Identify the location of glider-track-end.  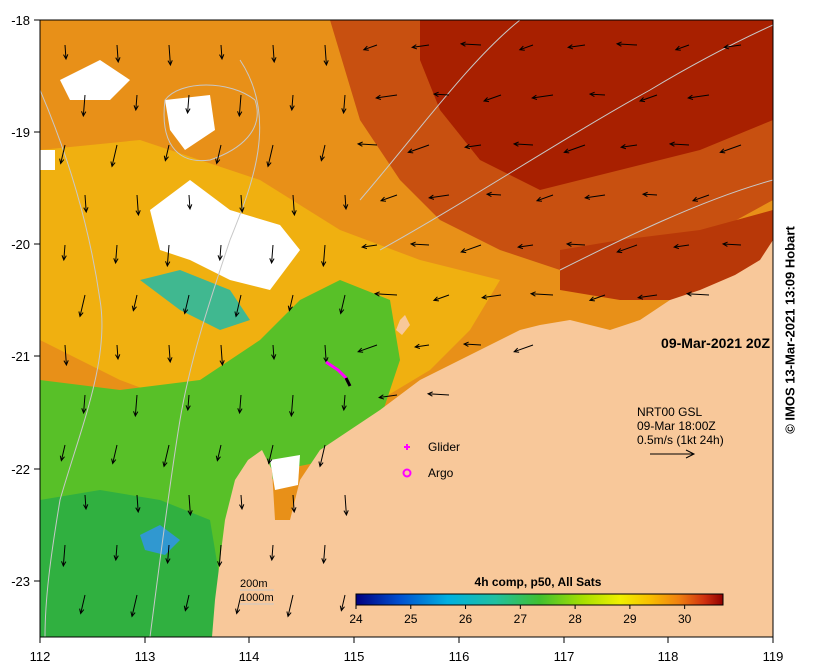
(348, 382).